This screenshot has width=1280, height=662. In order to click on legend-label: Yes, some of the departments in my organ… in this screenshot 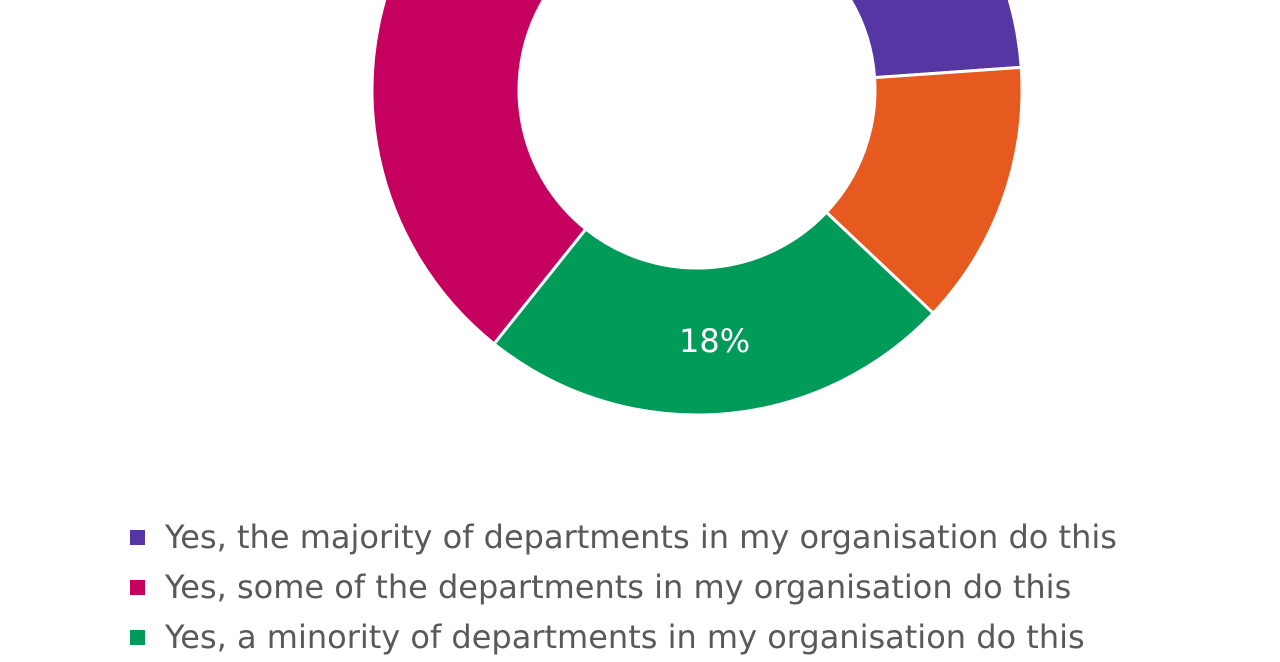, I will do `click(618, 587)`.